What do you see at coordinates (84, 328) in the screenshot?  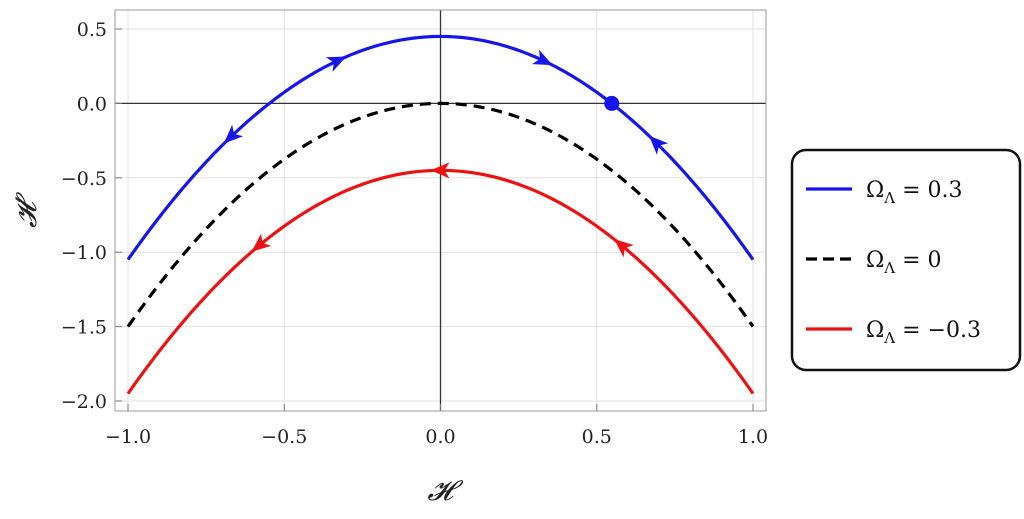 I see `y-tick-label: −1.5` at bounding box center [84, 328].